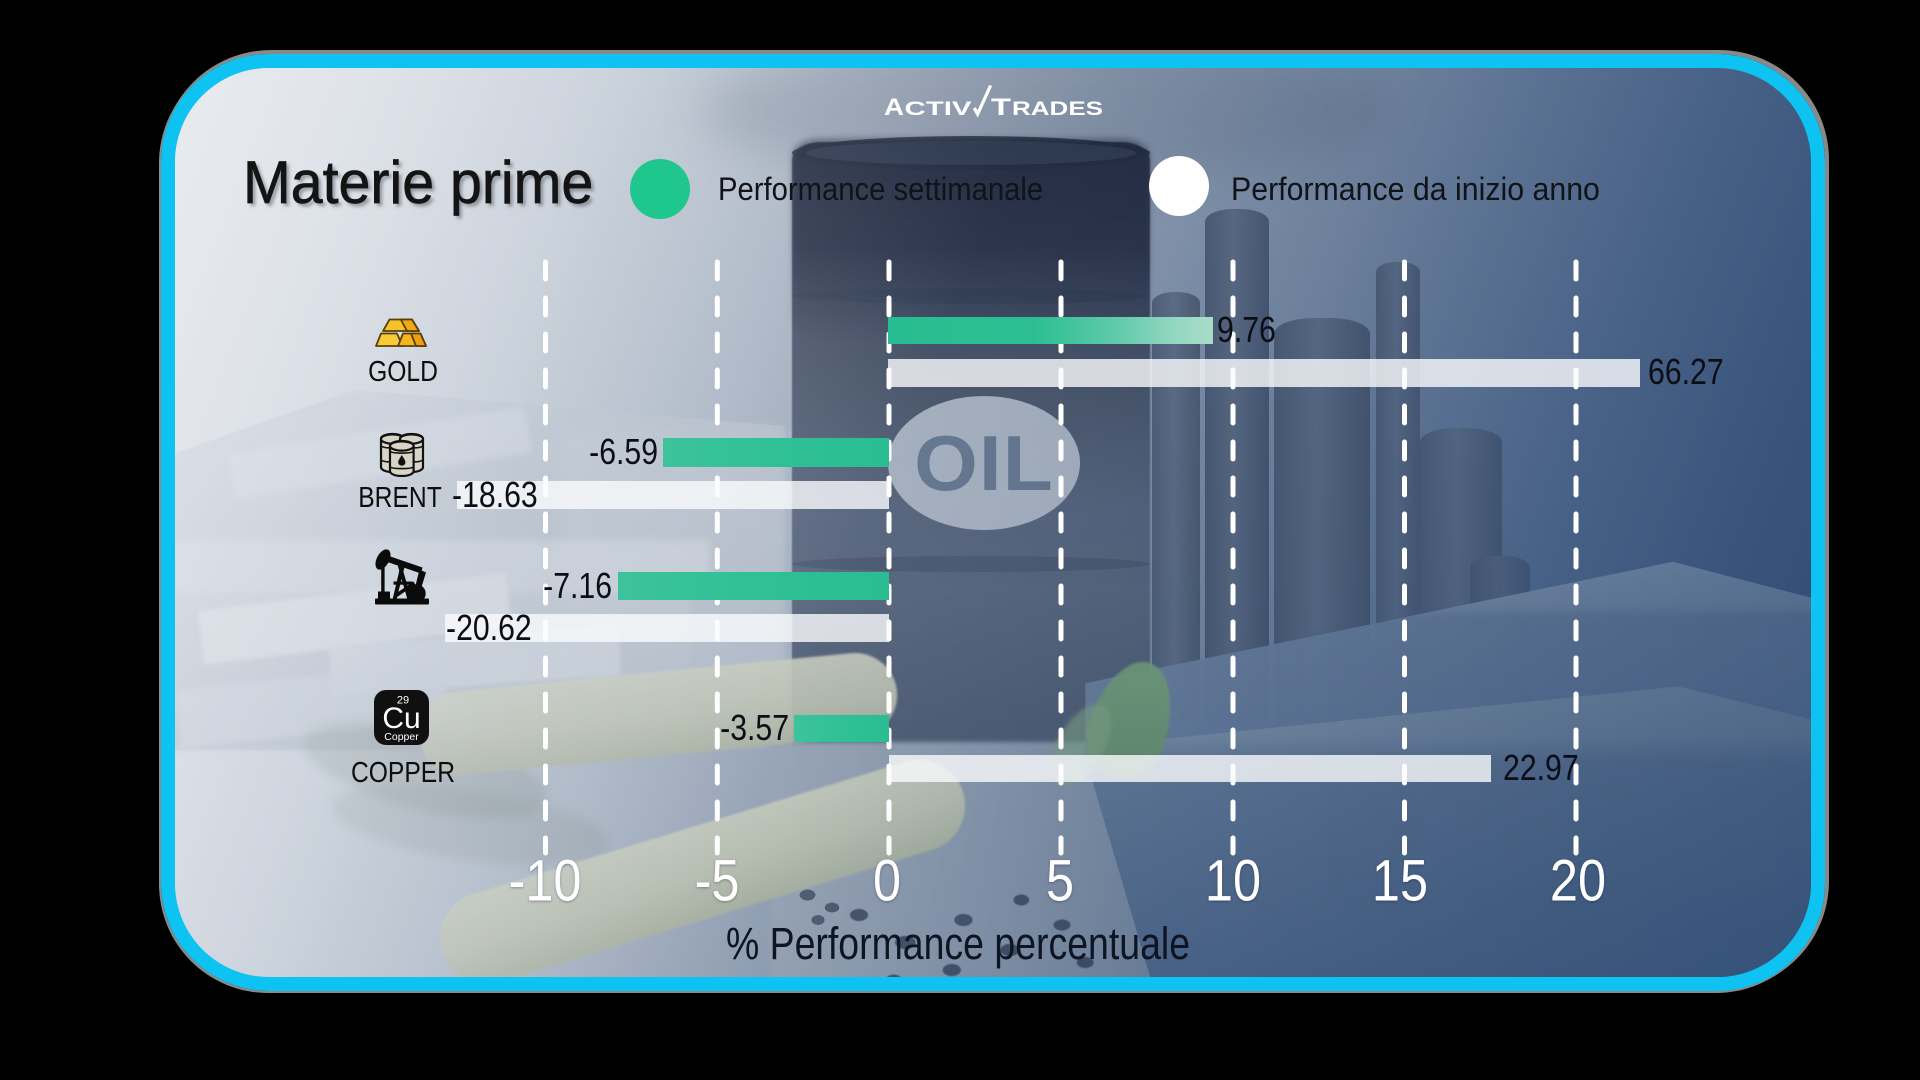  Describe the element at coordinates (403, 701) in the screenshot. I see `svg-text: 29` at that location.